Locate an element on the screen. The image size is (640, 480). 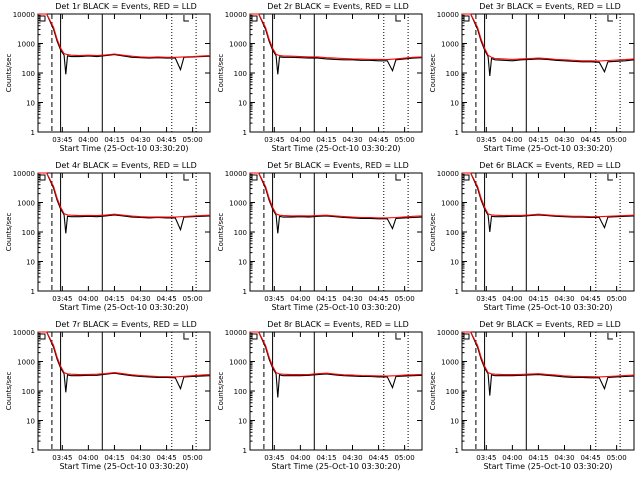
chart-title: Det 4r BLACK = Events, RED = LLD is located at coordinates (126, 165).